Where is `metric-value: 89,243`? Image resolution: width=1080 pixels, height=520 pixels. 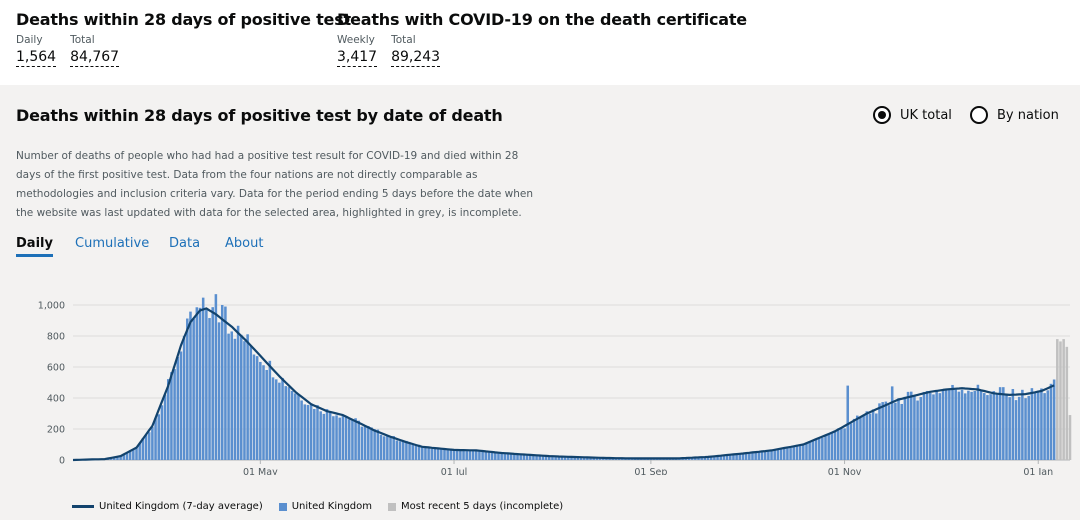 metric-value: 89,243 is located at coordinates (416, 58).